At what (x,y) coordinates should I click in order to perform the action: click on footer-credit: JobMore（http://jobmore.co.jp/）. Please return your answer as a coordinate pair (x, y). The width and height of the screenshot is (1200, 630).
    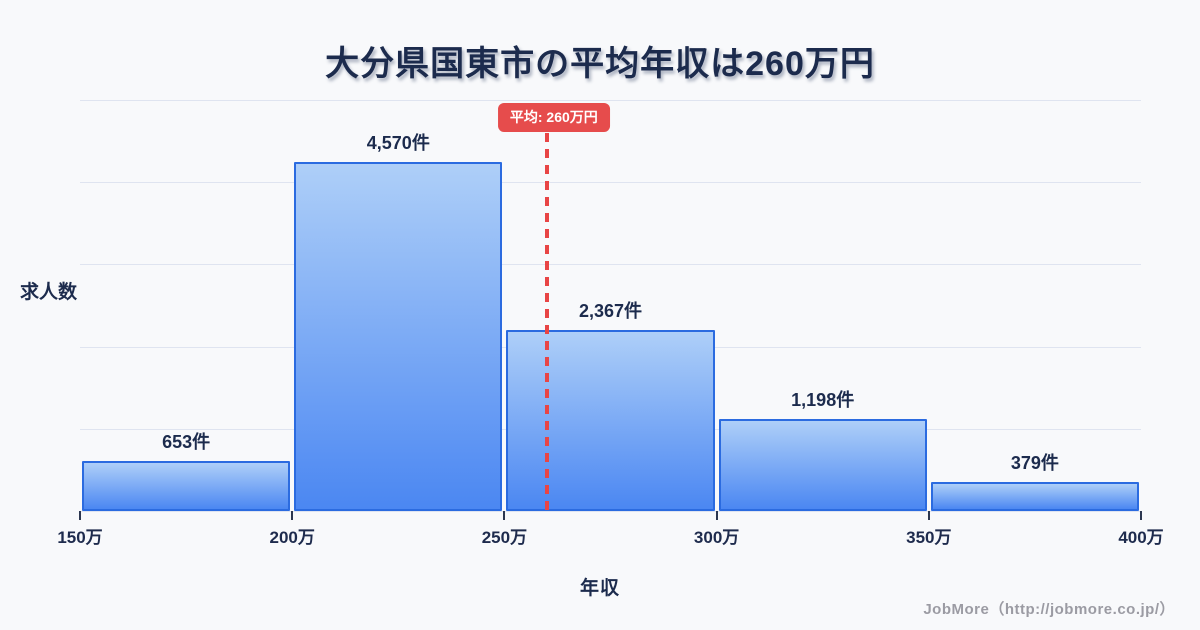
    Looking at the image, I should click on (1049, 609).